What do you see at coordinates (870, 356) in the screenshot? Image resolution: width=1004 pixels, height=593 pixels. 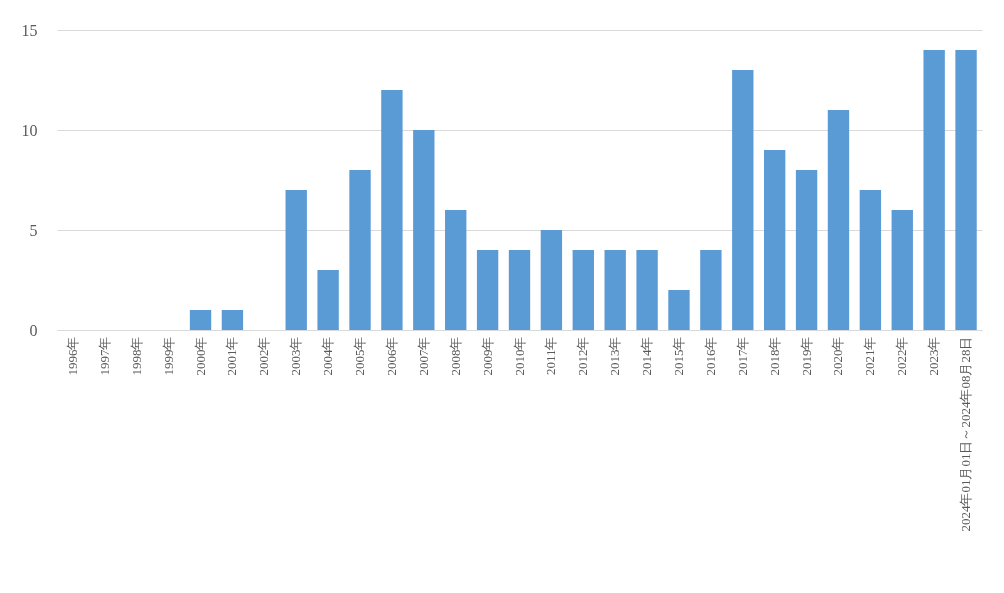 I see `x-tick-label: 2021年` at bounding box center [870, 356].